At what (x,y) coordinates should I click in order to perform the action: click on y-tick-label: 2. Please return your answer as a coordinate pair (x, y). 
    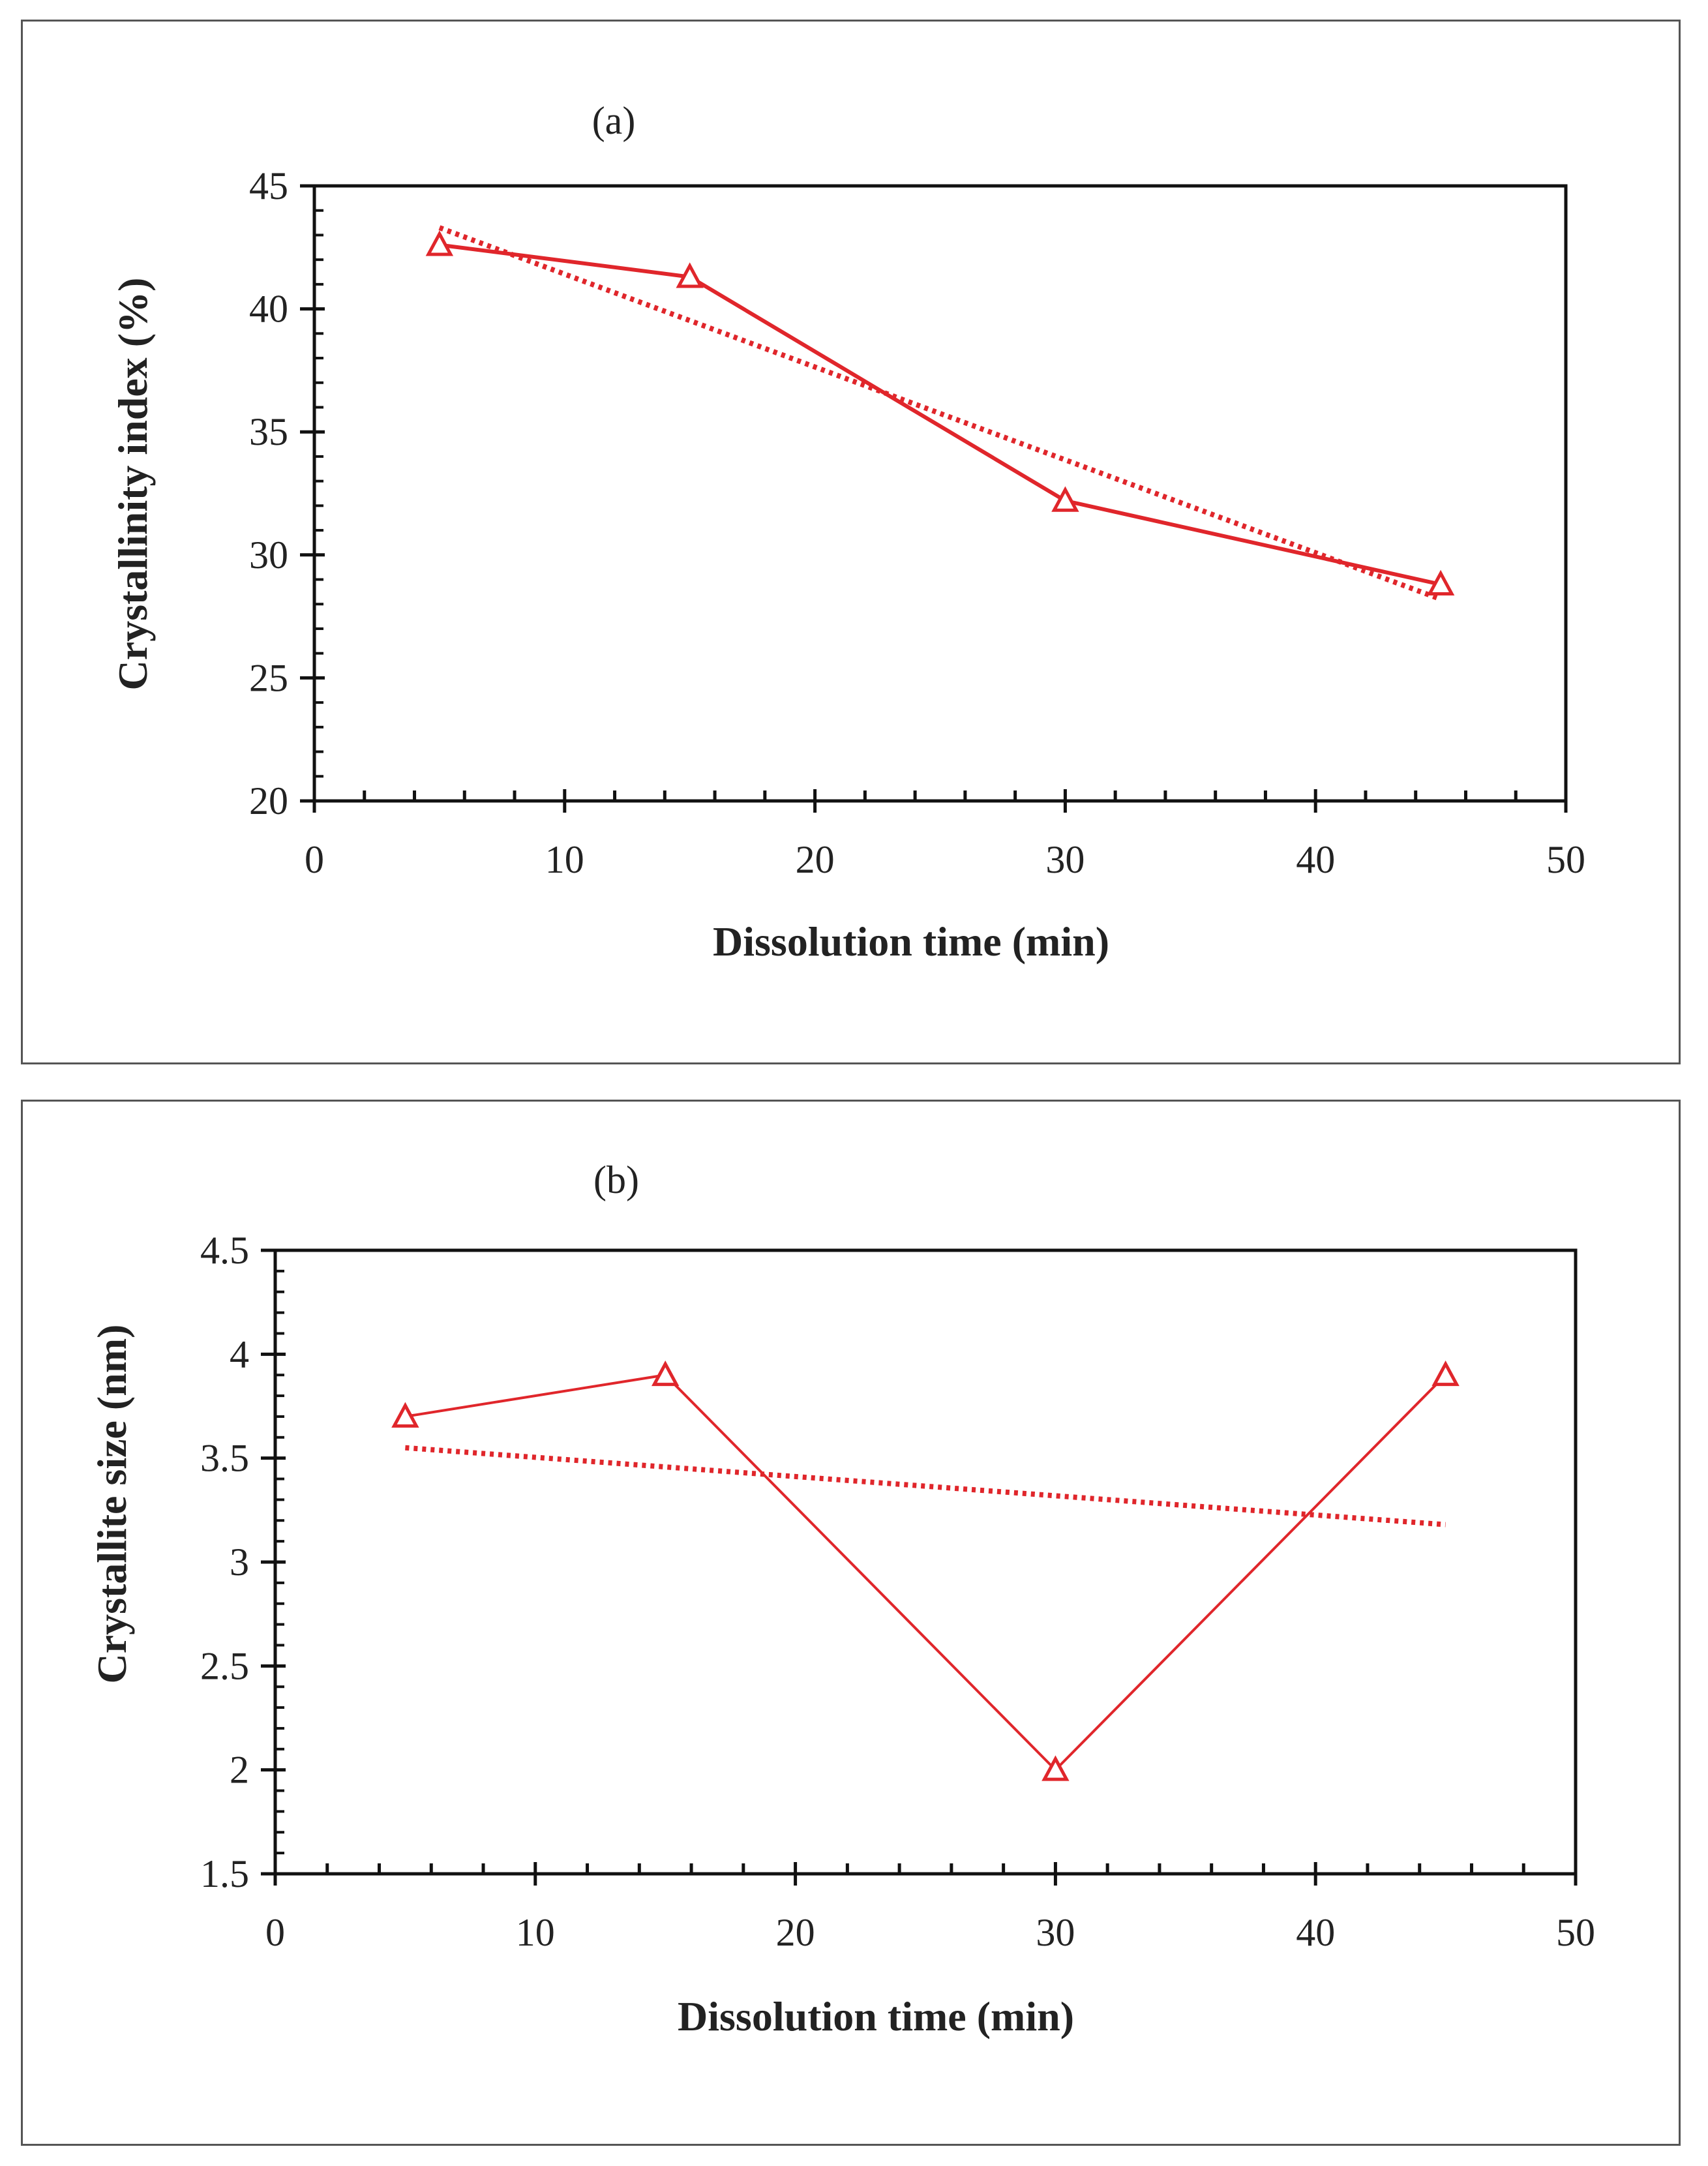
    Looking at the image, I should click on (240, 1770).